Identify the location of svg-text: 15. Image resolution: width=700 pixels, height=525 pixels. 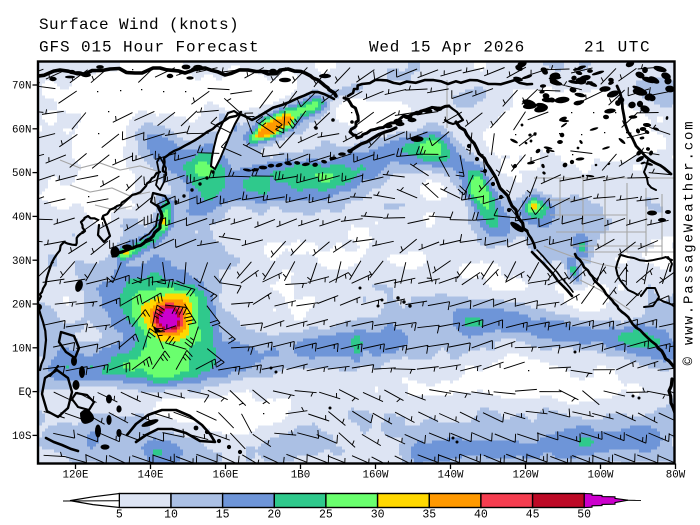
(223, 515).